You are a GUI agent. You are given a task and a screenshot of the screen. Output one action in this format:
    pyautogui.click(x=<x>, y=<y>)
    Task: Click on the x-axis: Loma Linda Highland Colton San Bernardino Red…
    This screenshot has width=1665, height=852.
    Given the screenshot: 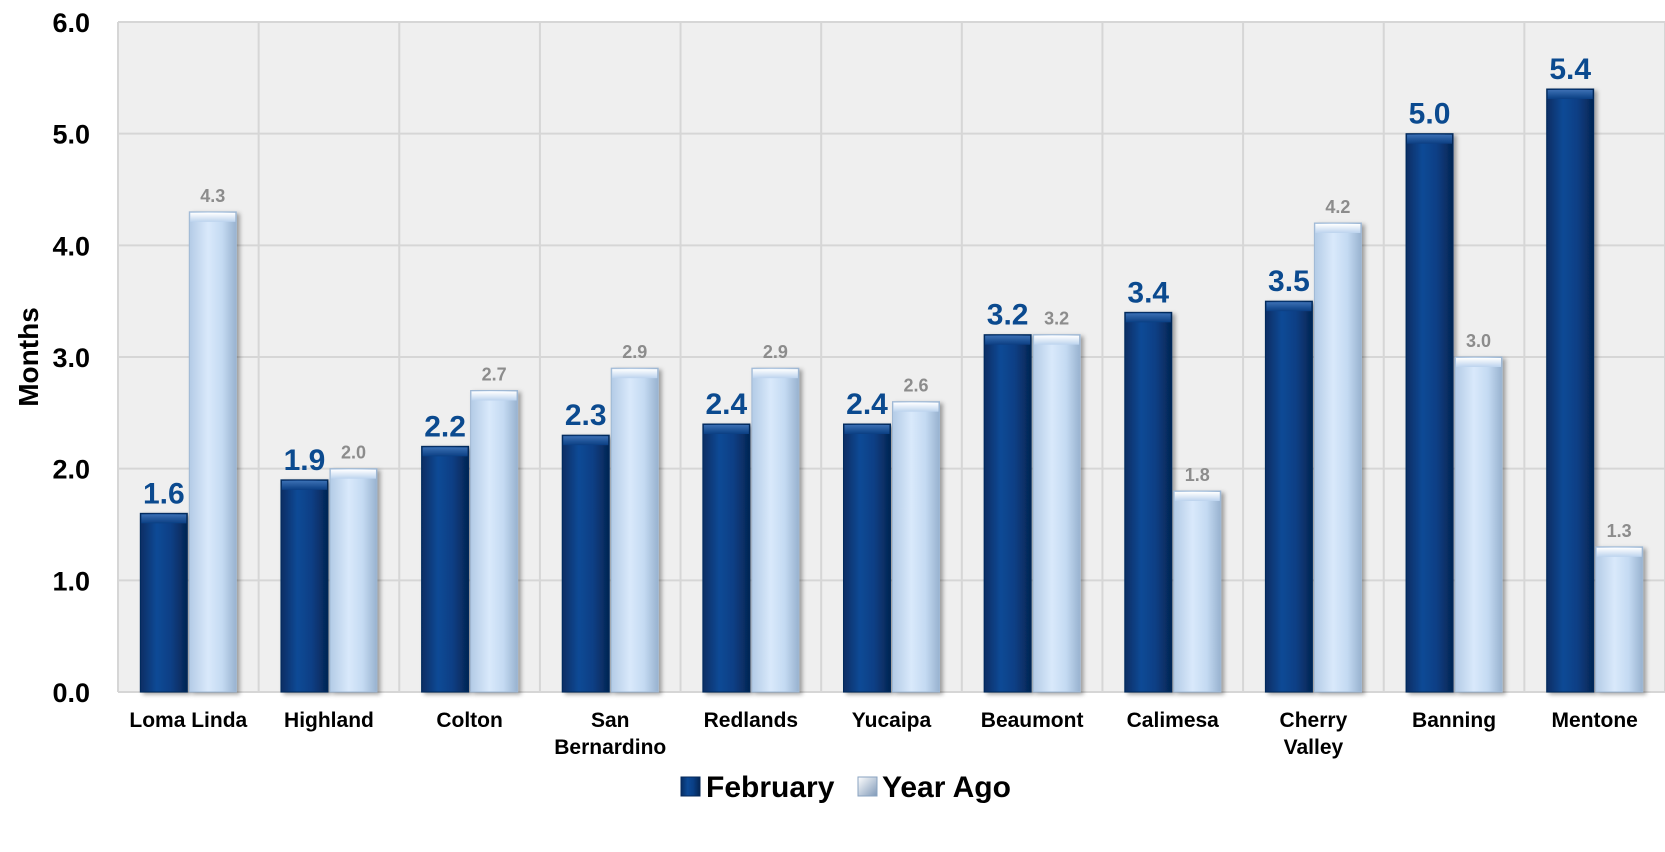 What is the action you would take?
    pyautogui.click(x=891, y=725)
    